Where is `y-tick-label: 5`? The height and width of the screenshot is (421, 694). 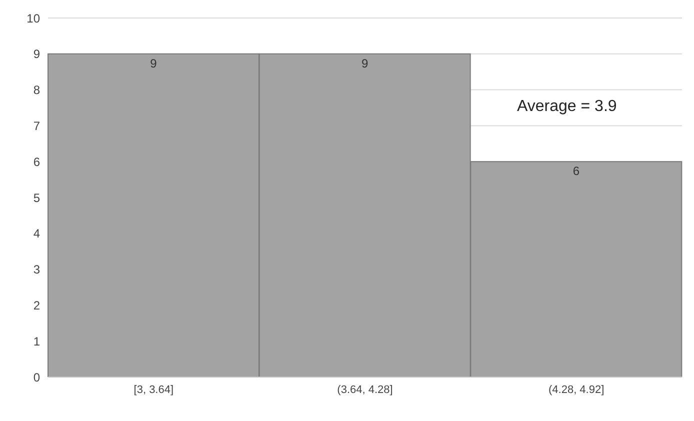 y-tick-label: 5 is located at coordinates (36, 197).